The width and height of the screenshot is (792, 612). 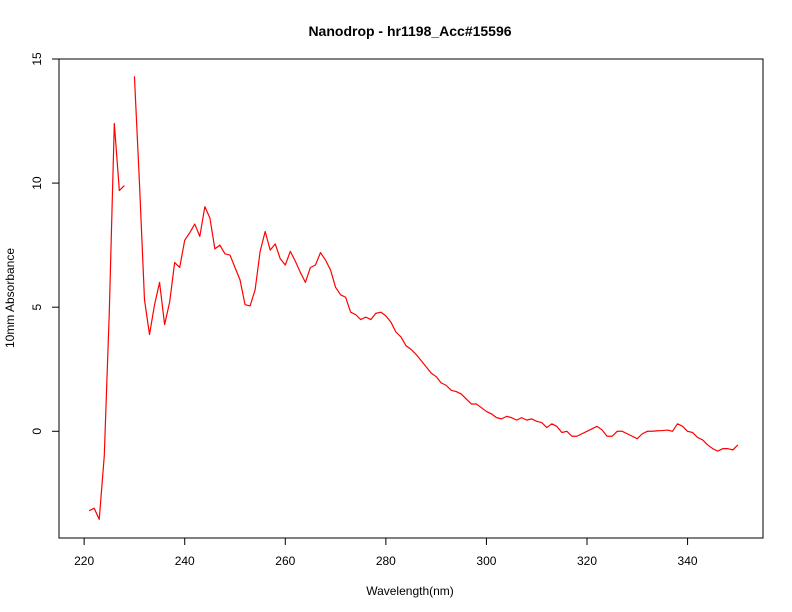 What do you see at coordinates (587, 561) in the screenshot?
I see `x-tick-label: 320` at bounding box center [587, 561].